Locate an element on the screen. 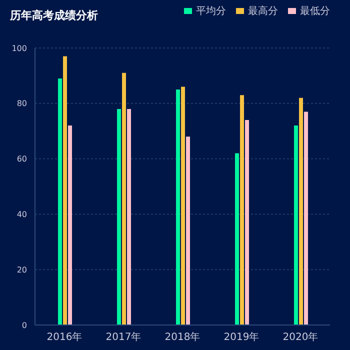 The height and width of the screenshot is (350, 350). x-tick-label: 2019年 is located at coordinates (242, 337).